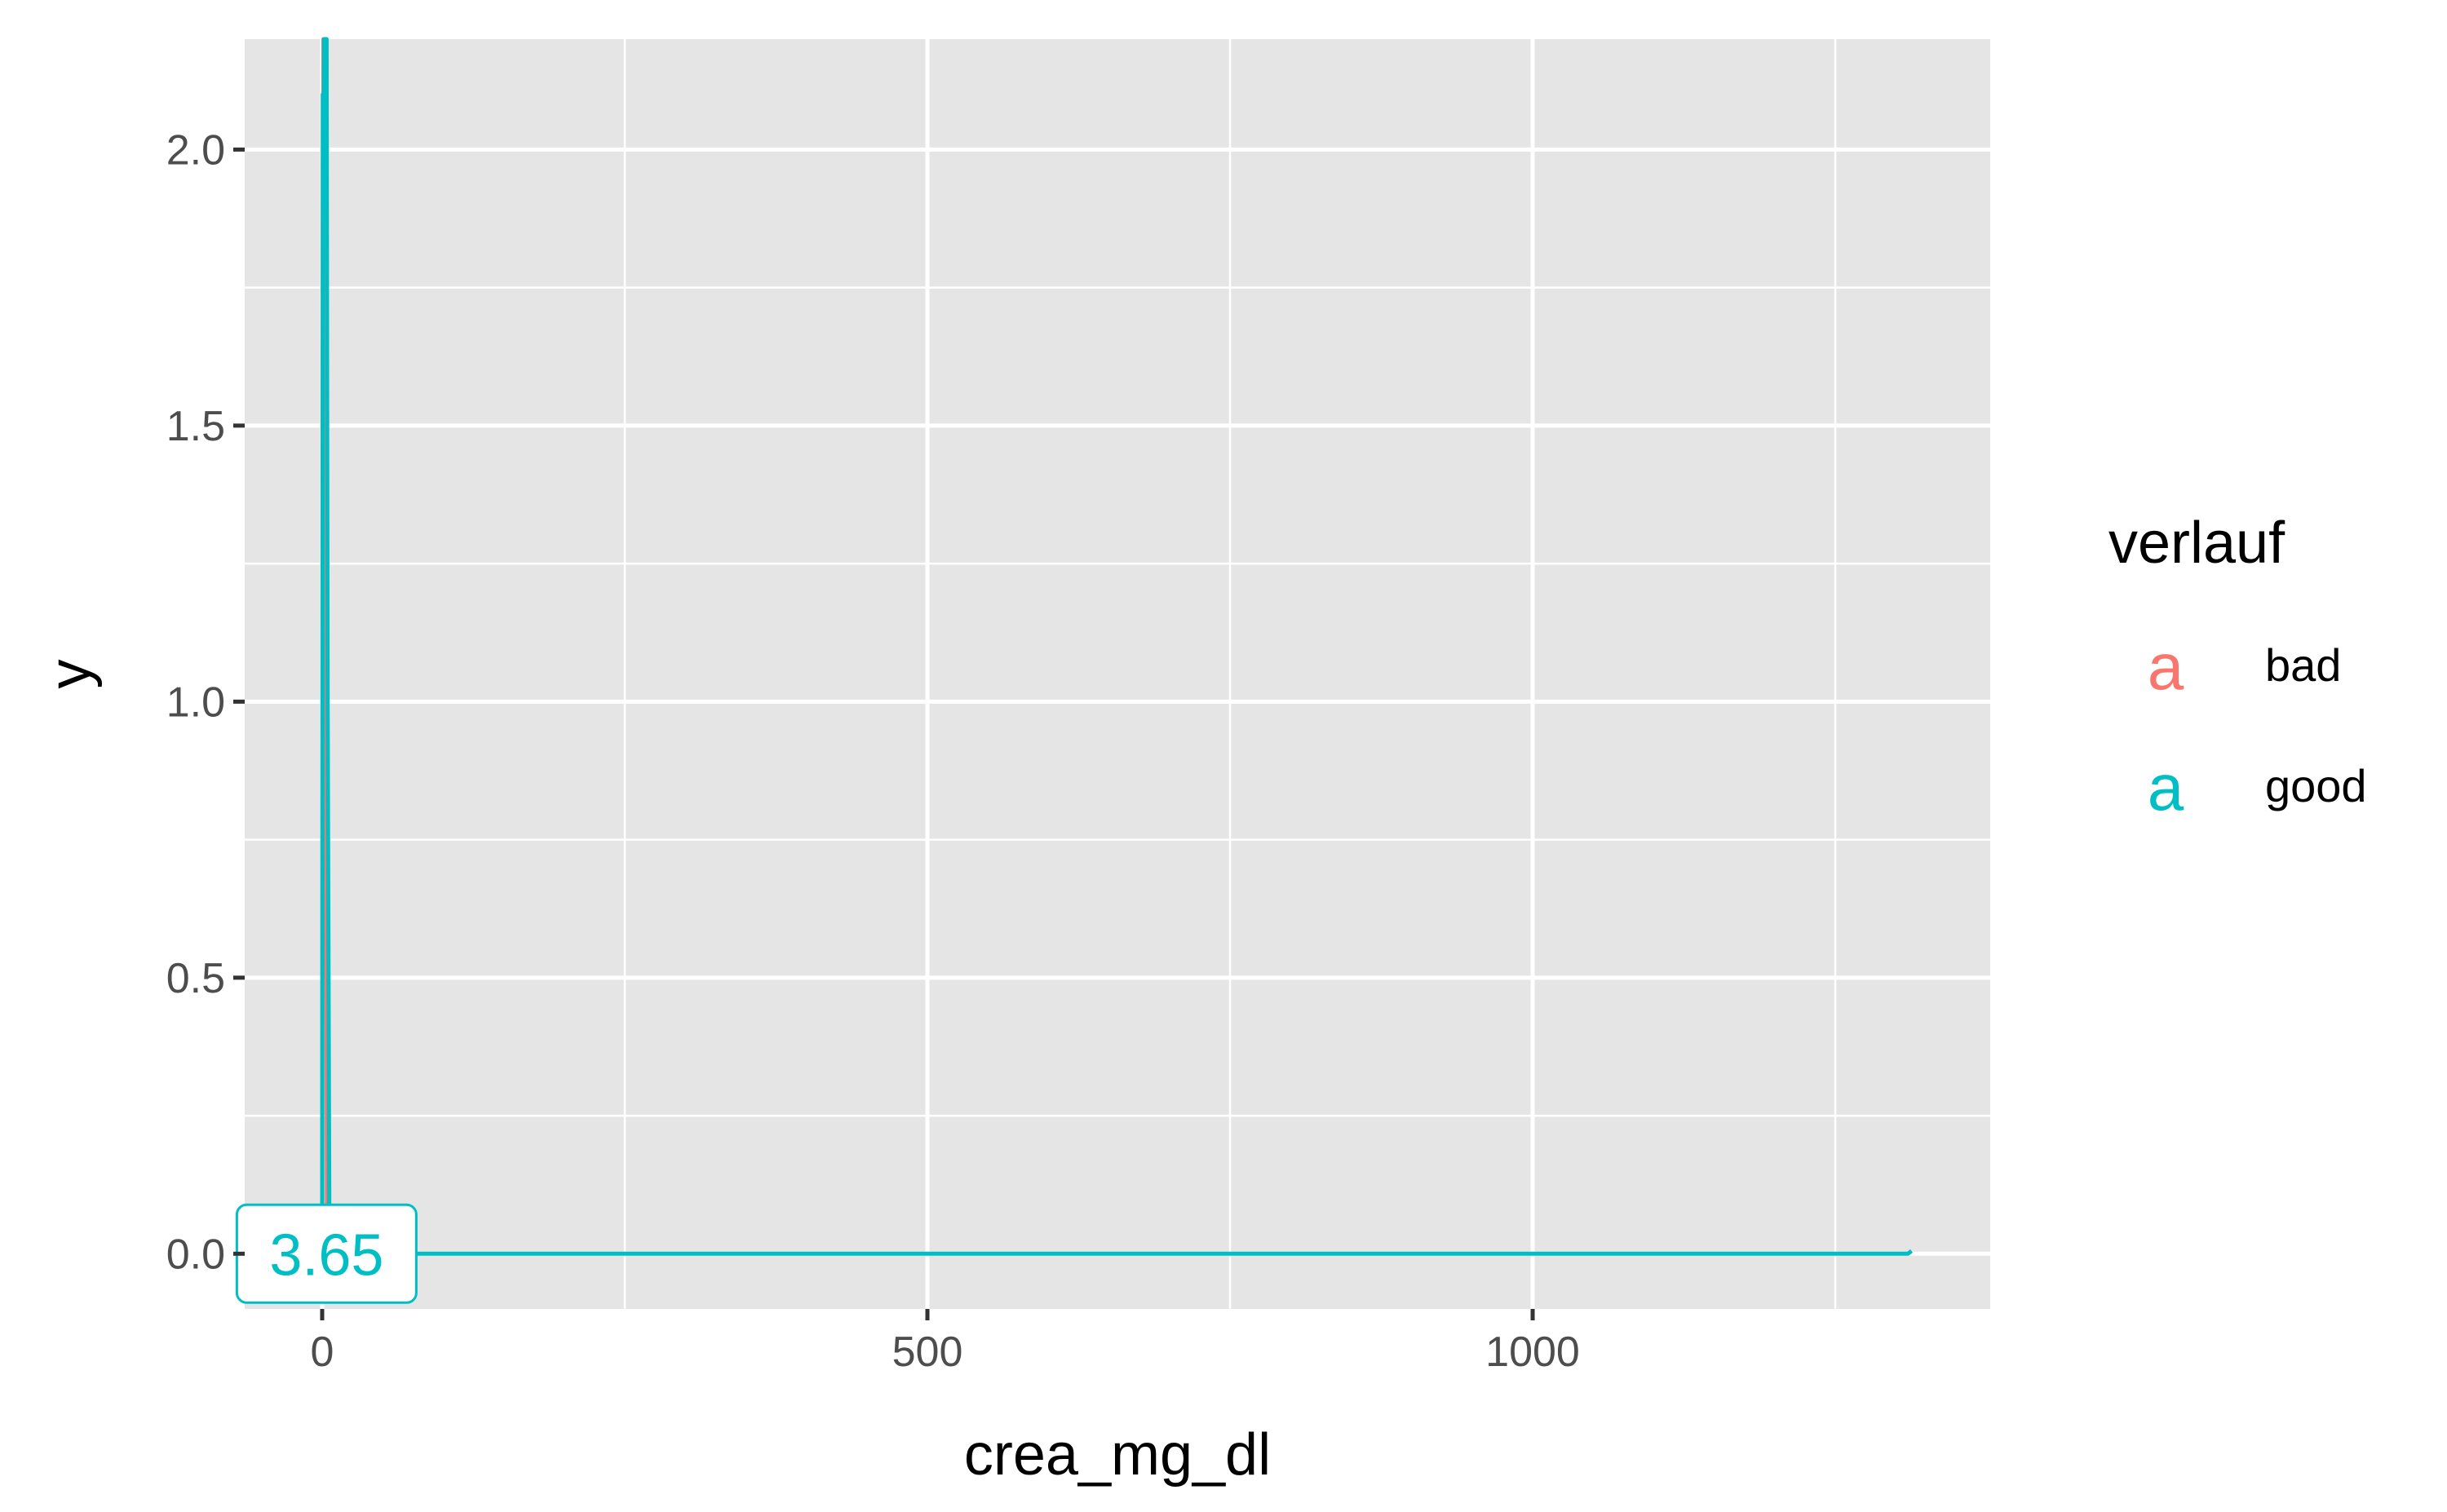 The height and width of the screenshot is (1512, 2447). What do you see at coordinates (195, 427) in the screenshot?
I see `y-tick-label: 1.5` at bounding box center [195, 427].